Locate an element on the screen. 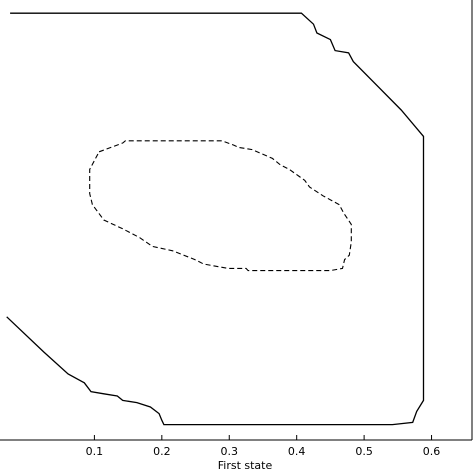  x-tick-label: 0.5 is located at coordinates (364, 451).